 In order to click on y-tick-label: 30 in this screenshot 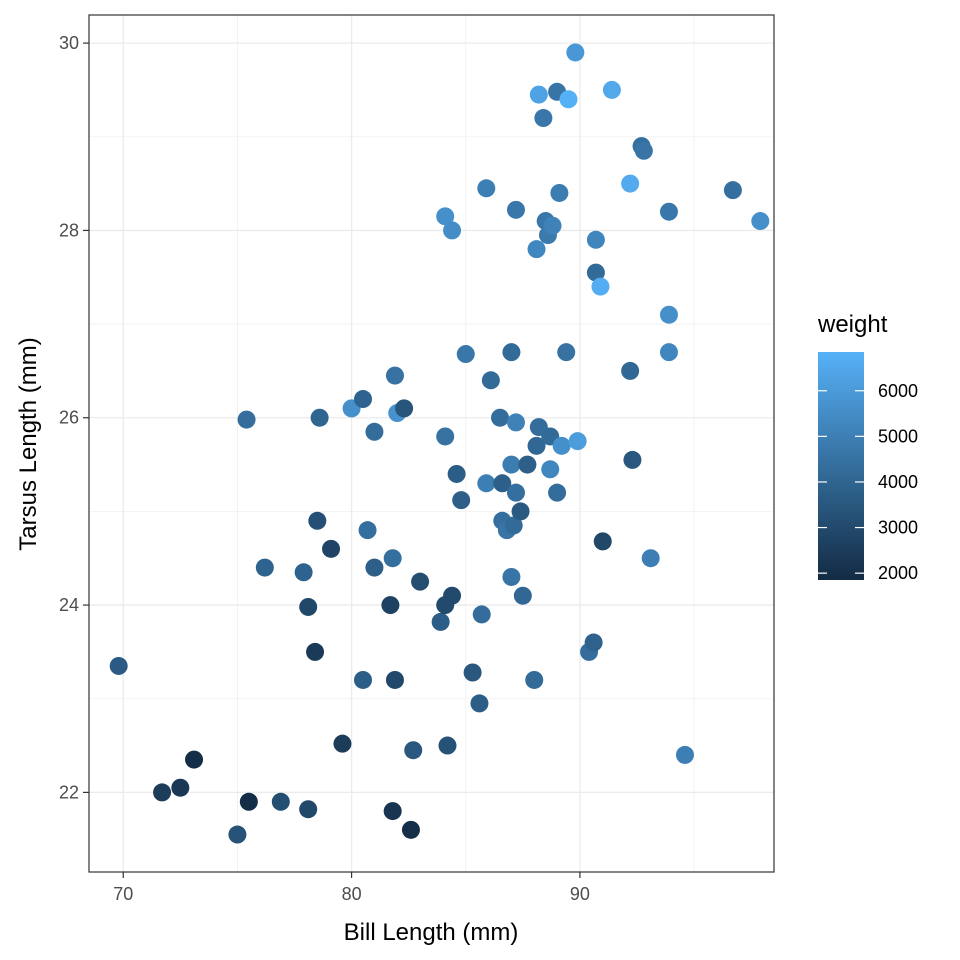, I will do `click(69, 43)`.